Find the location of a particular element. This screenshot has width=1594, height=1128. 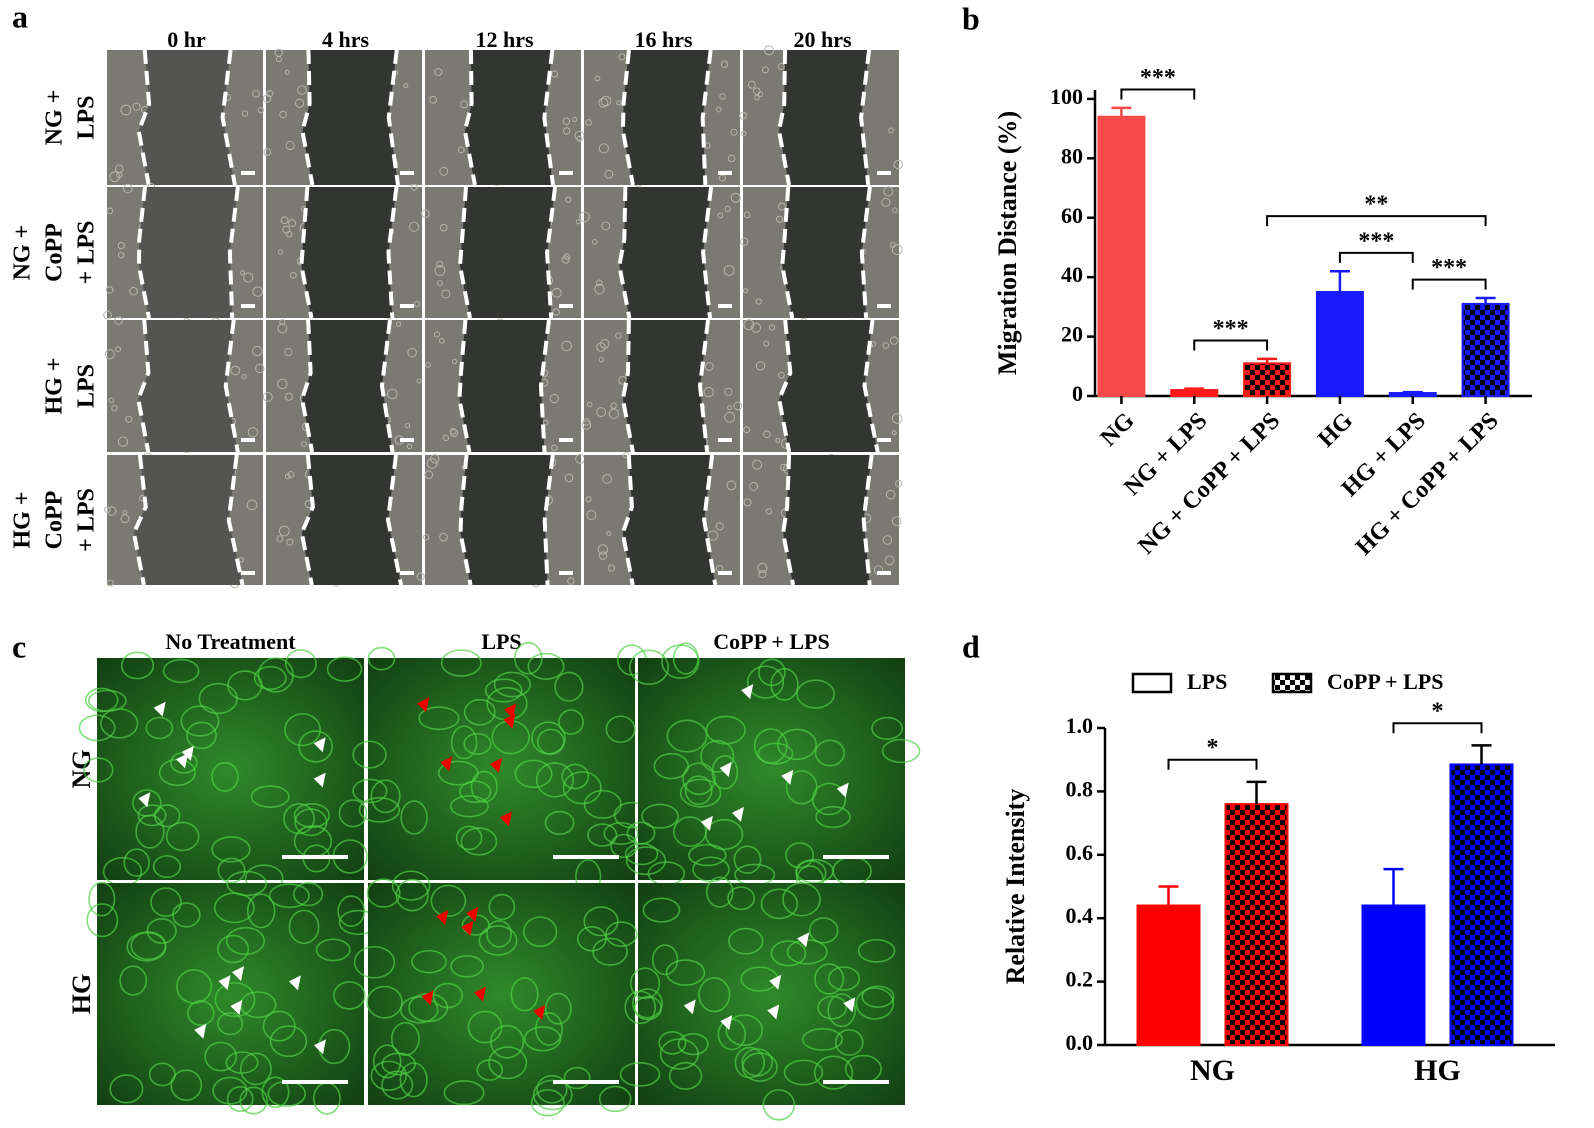

y-tick-label: 60 is located at coordinates (1072, 215).